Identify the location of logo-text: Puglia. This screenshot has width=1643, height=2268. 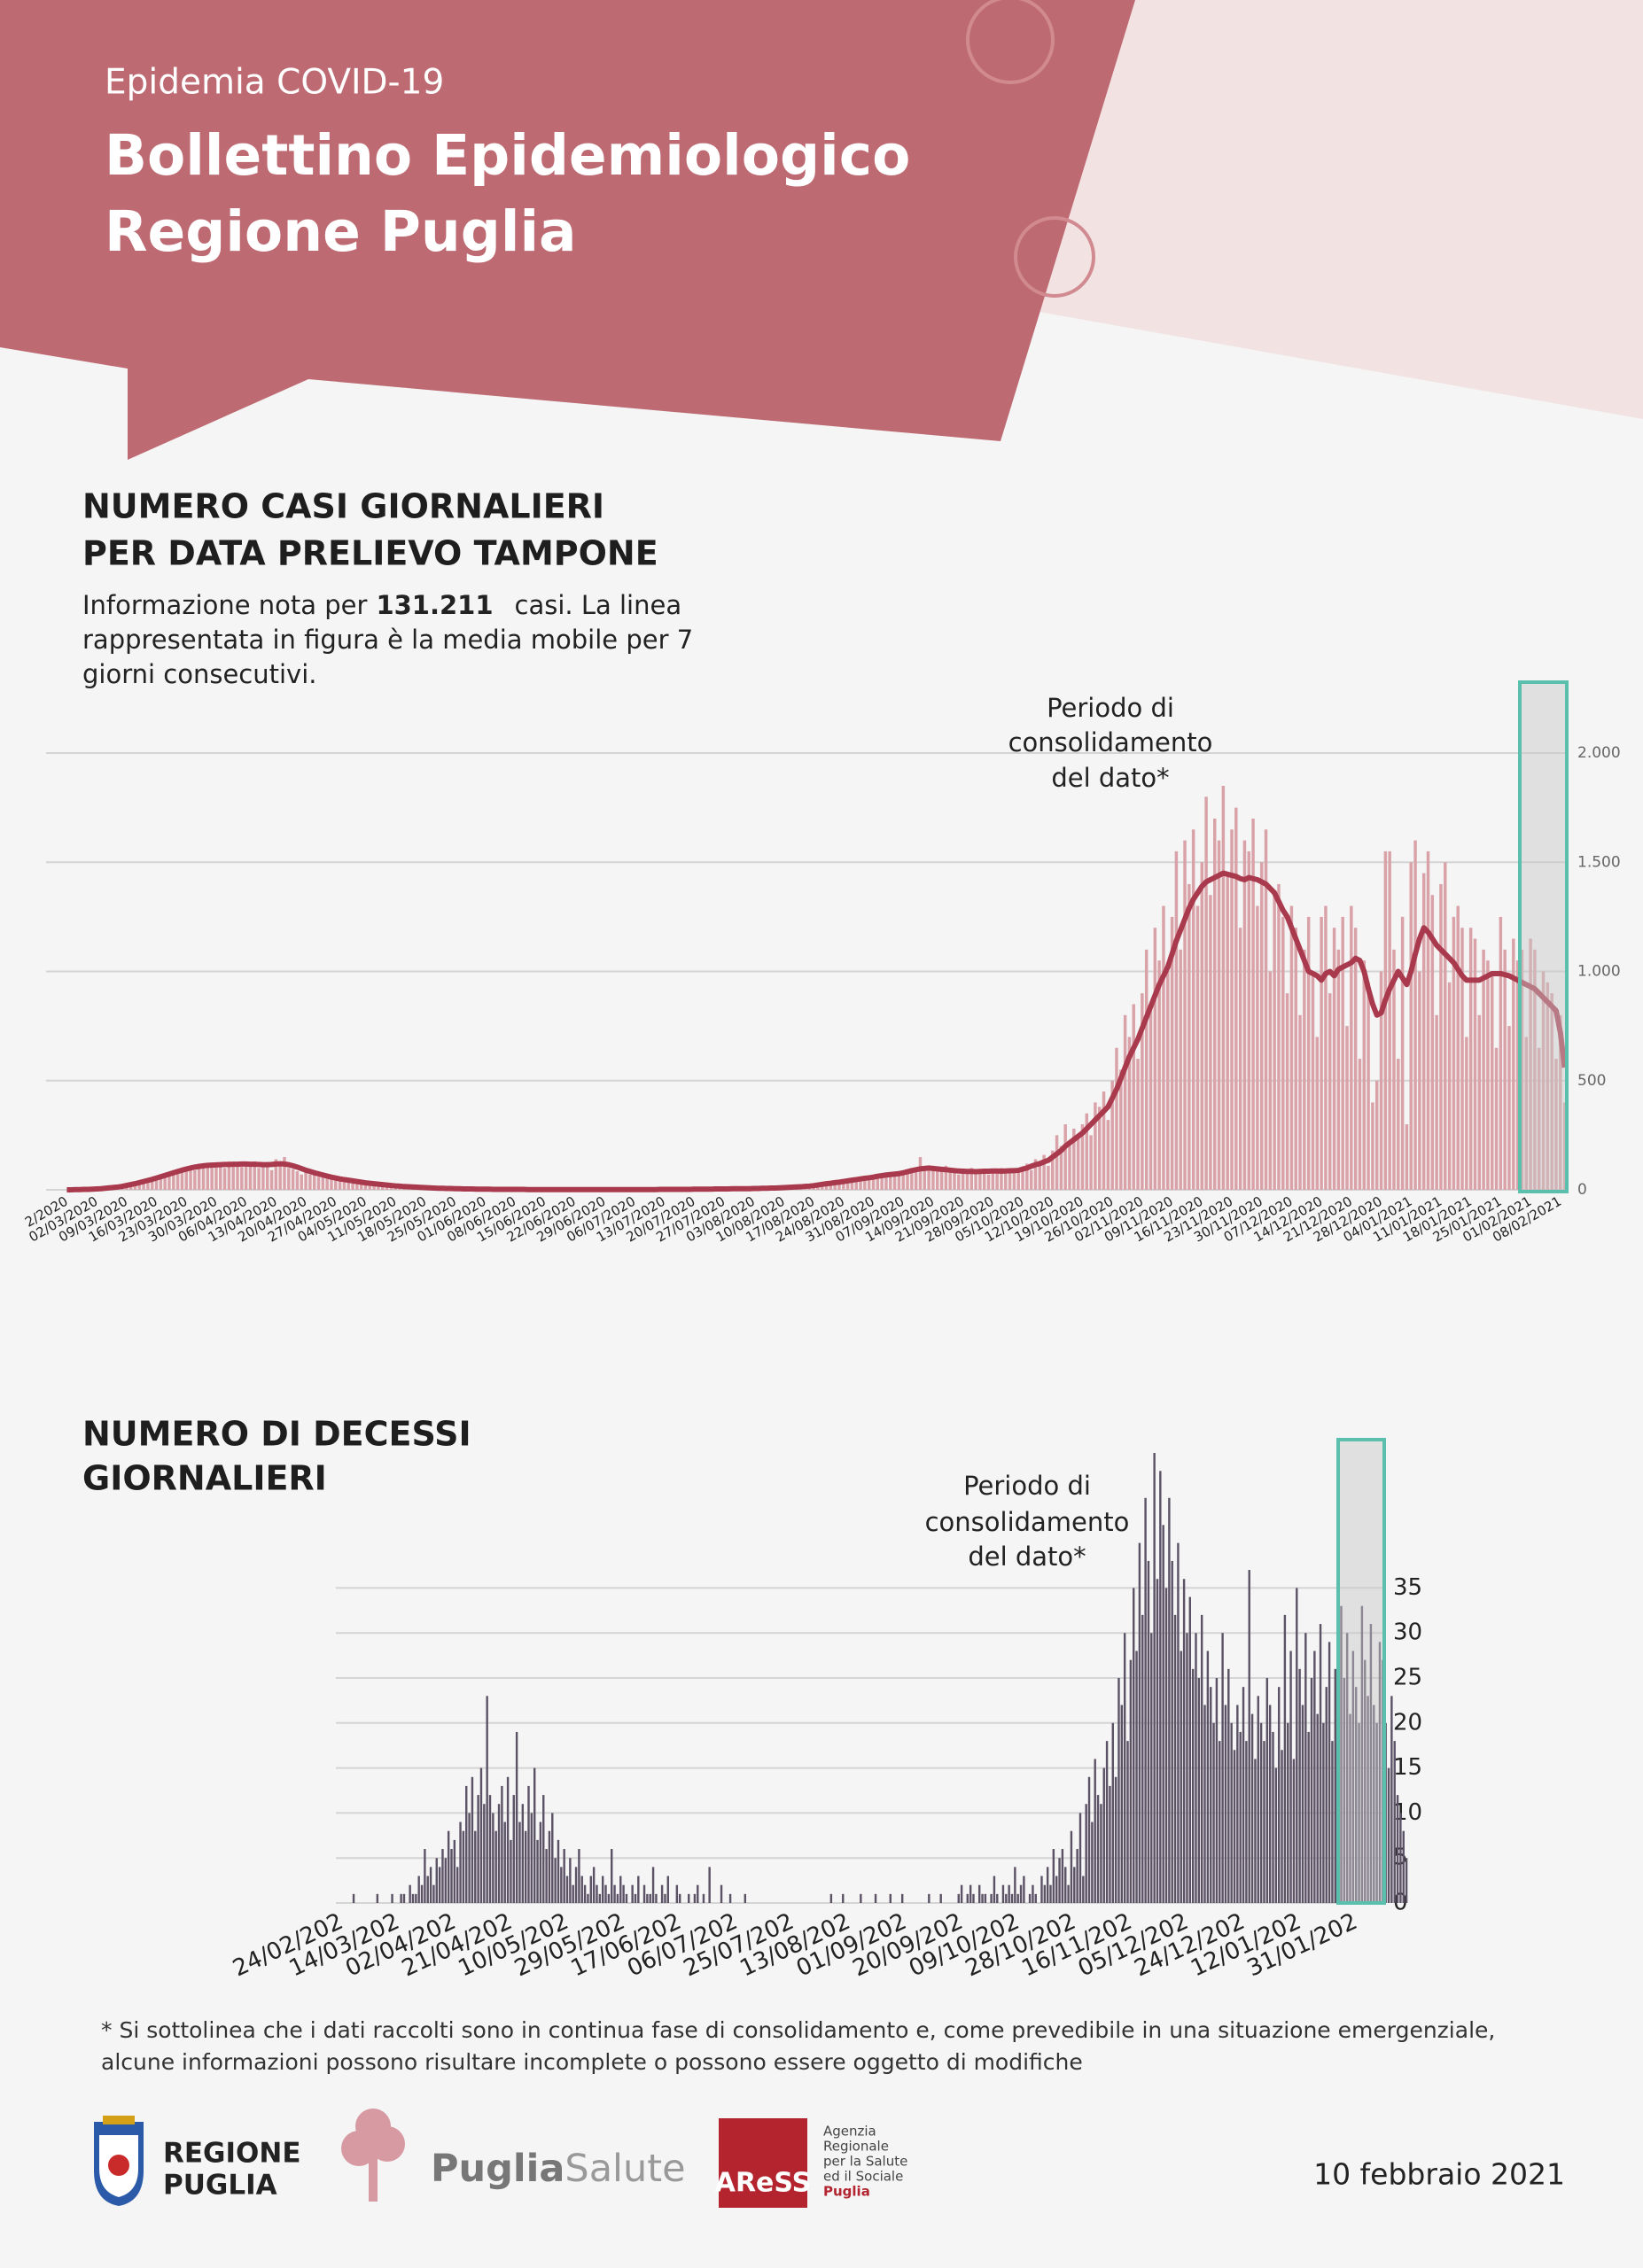
(498, 2169).